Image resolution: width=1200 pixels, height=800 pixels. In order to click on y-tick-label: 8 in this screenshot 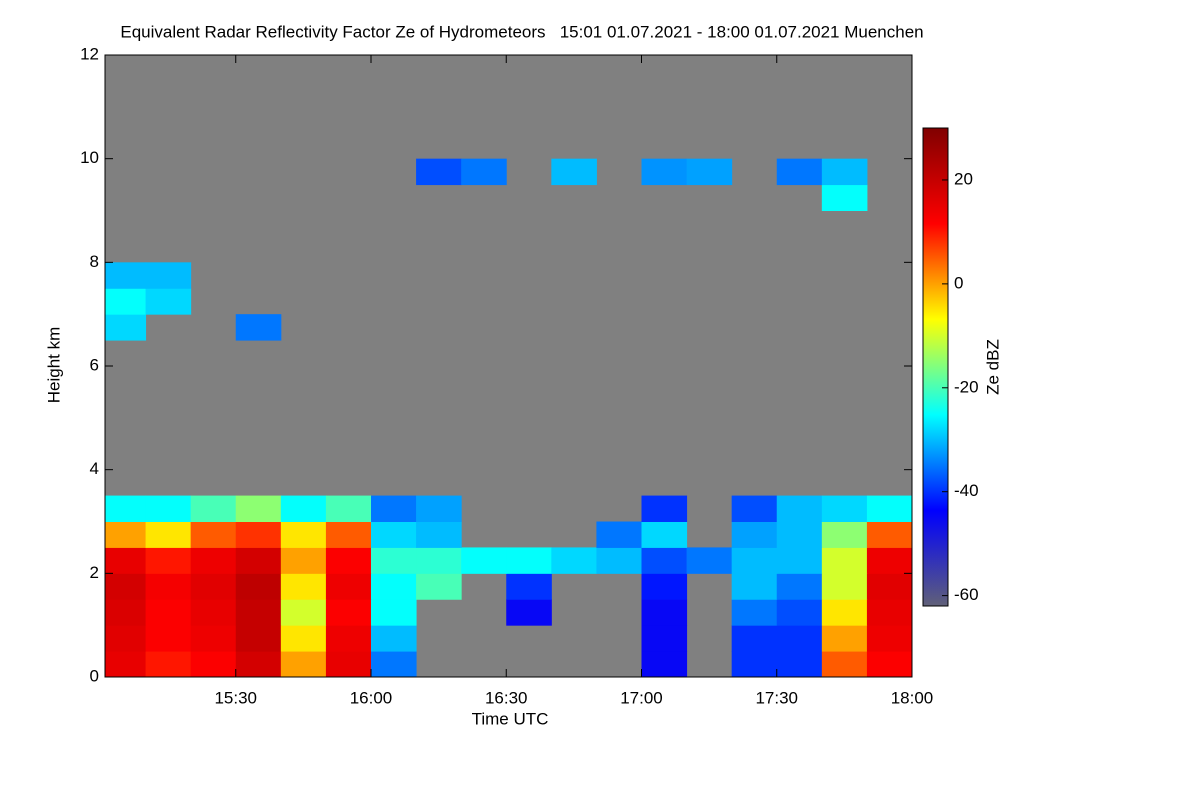, I will do `click(94, 261)`.